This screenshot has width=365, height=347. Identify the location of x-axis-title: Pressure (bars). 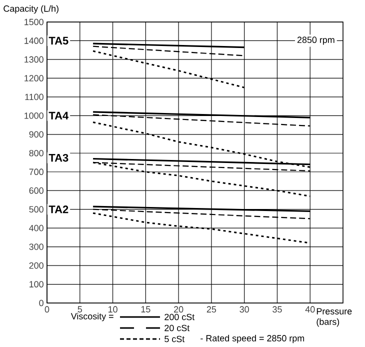
(334, 317).